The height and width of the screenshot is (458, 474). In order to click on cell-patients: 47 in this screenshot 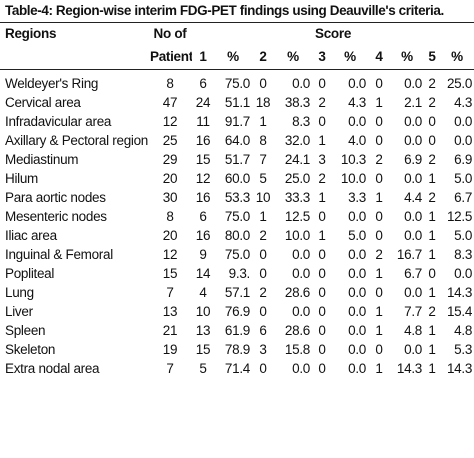, I will do `click(170, 102)`.